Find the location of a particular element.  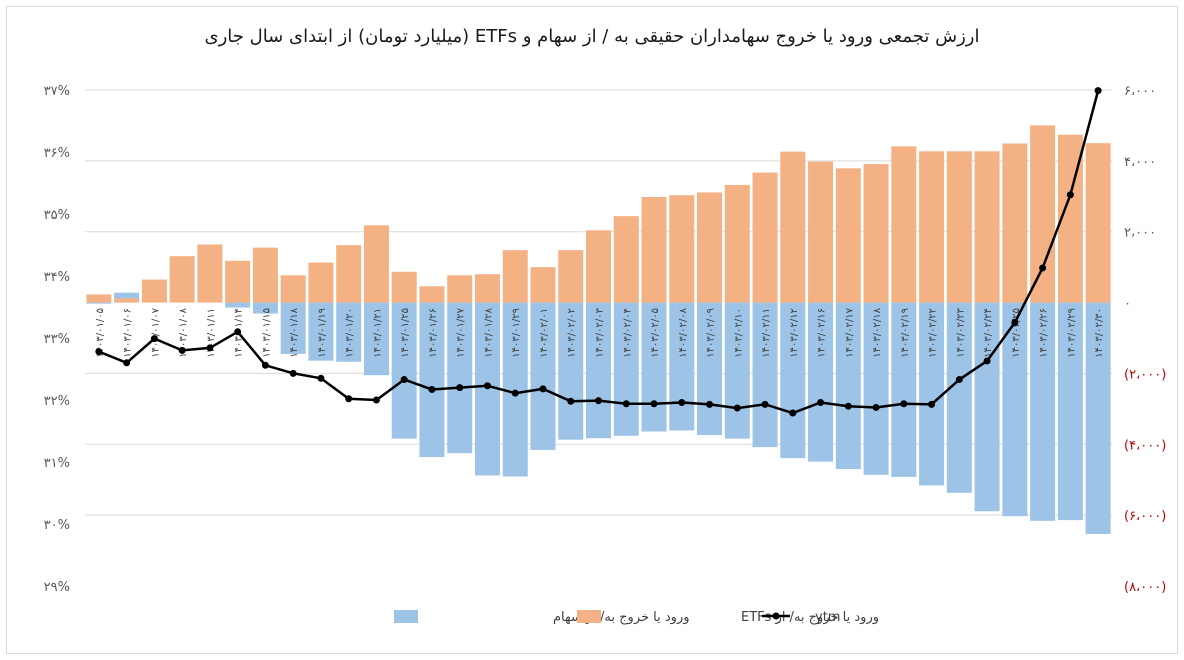

x-tick-label: ۱۴۰۳/۰۱/۰۷ is located at coordinates (155, 332).